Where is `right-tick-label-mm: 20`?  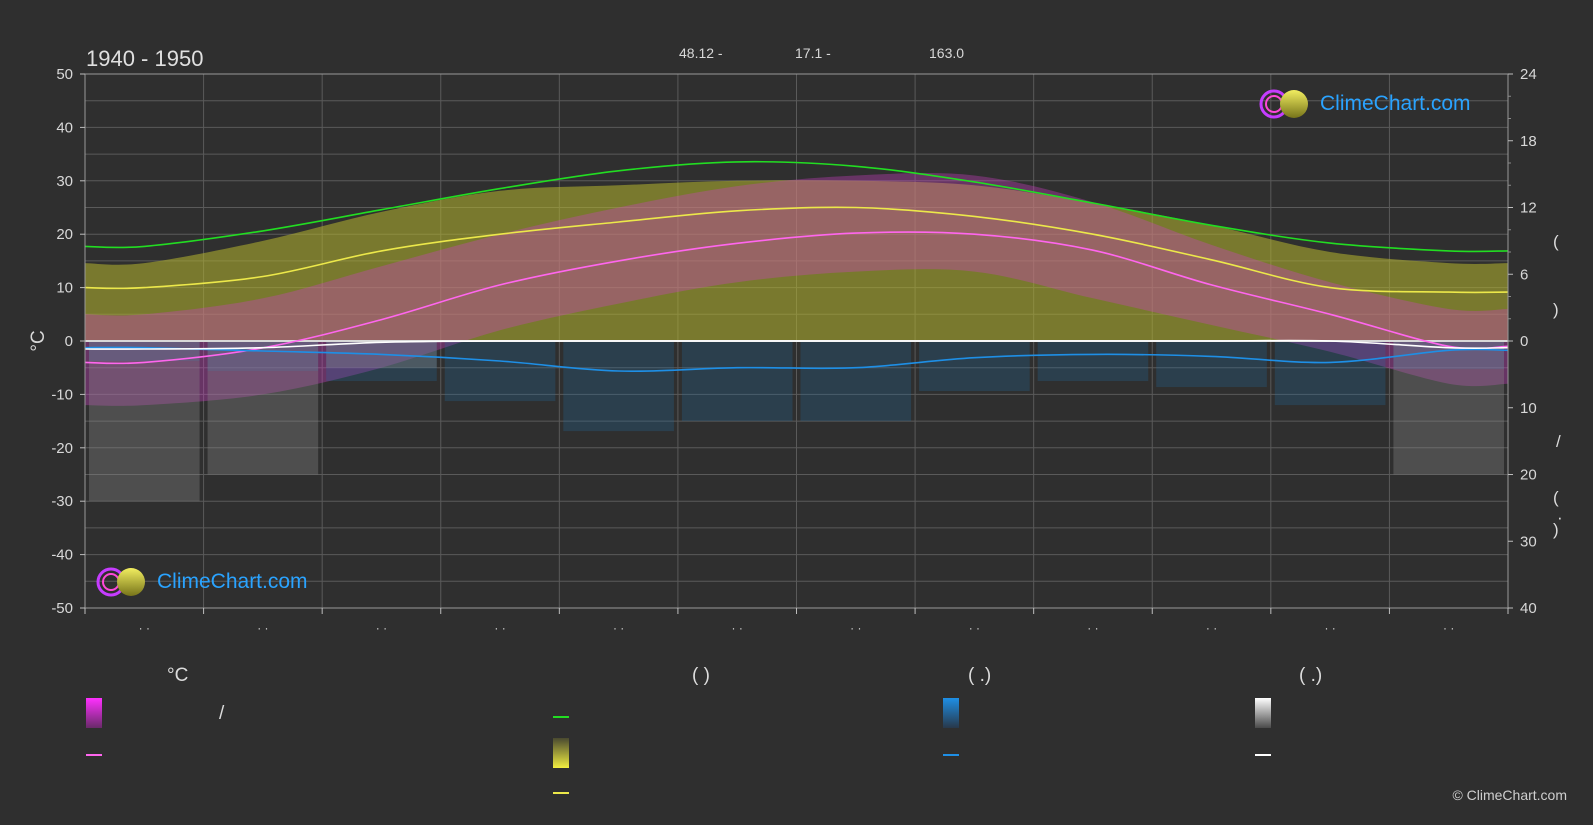 right-tick-label-mm: 20 is located at coordinates (1528, 475).